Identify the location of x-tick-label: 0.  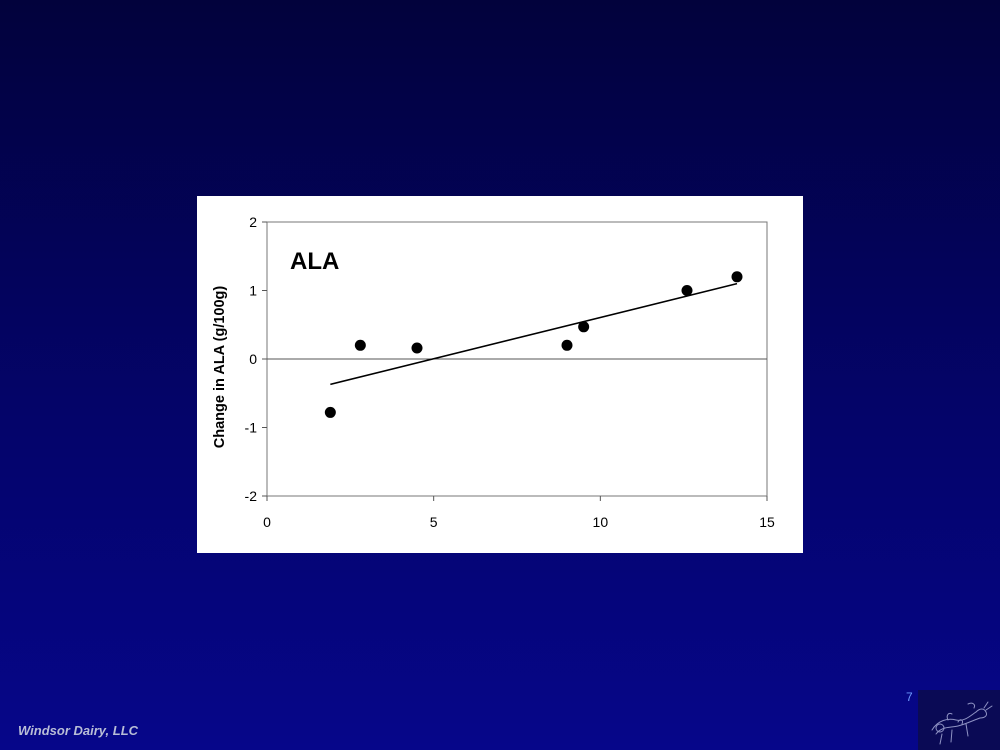
(267, 522).